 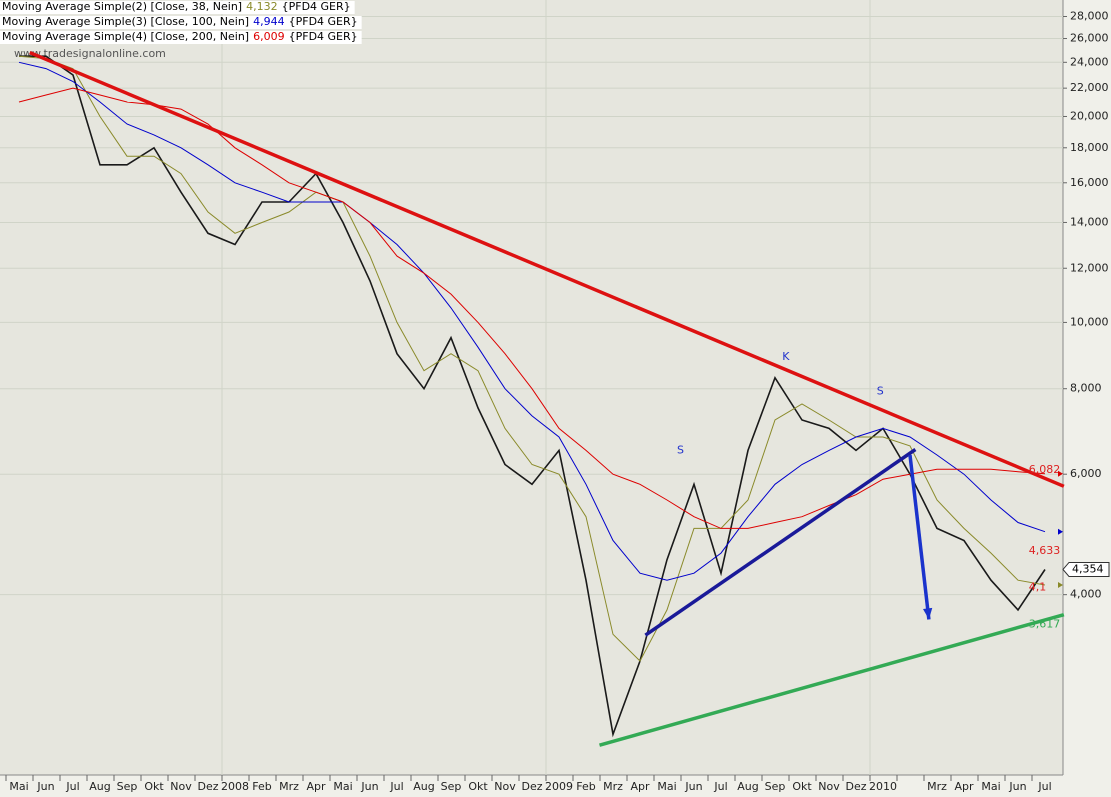 What do you see at coordinates (1086, 473) in the screenshot?
I see `y-tick-label: 6,000` at bounding box center [1086, 473].